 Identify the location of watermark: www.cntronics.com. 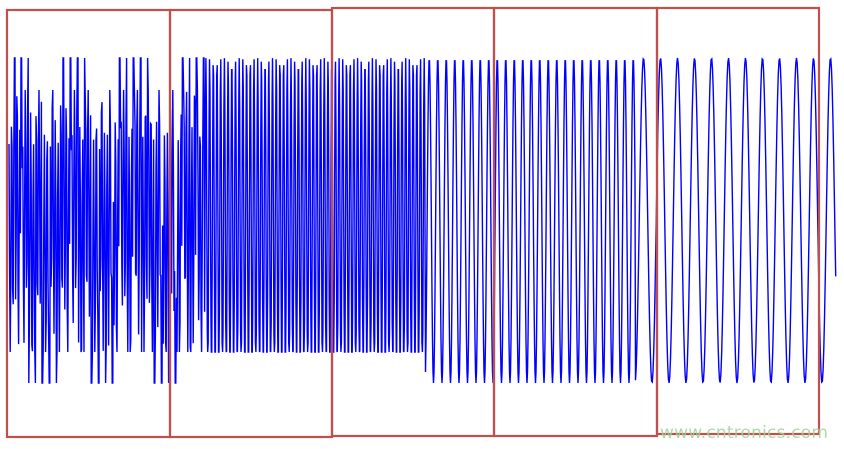
(744, 433).